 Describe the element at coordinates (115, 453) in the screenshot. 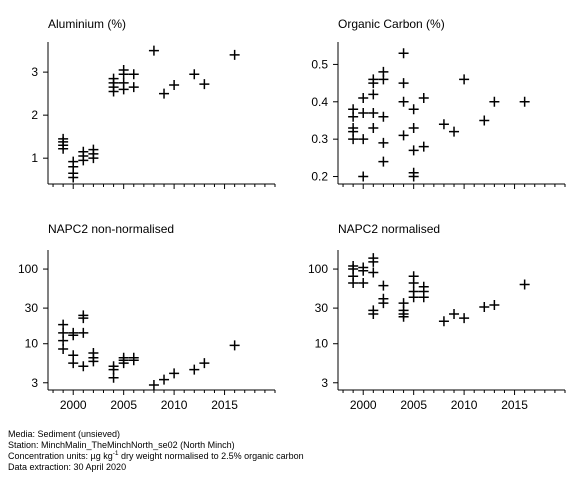

I see `footer-units-exponent: -1` at that location.